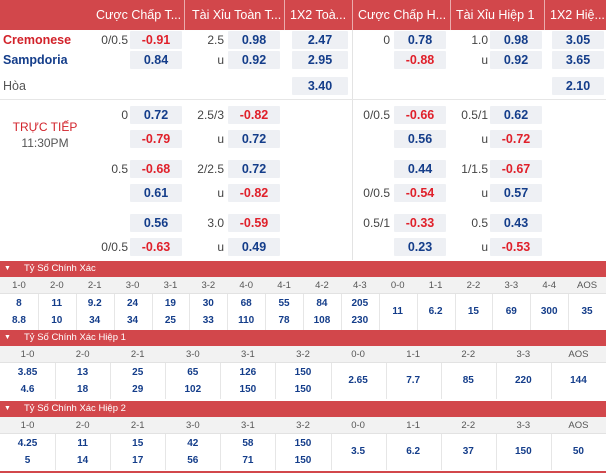  What do you see at coordinates (549, 311) in the screenshot?
I see `score-odds: 300` at bounding box center [549, 311].